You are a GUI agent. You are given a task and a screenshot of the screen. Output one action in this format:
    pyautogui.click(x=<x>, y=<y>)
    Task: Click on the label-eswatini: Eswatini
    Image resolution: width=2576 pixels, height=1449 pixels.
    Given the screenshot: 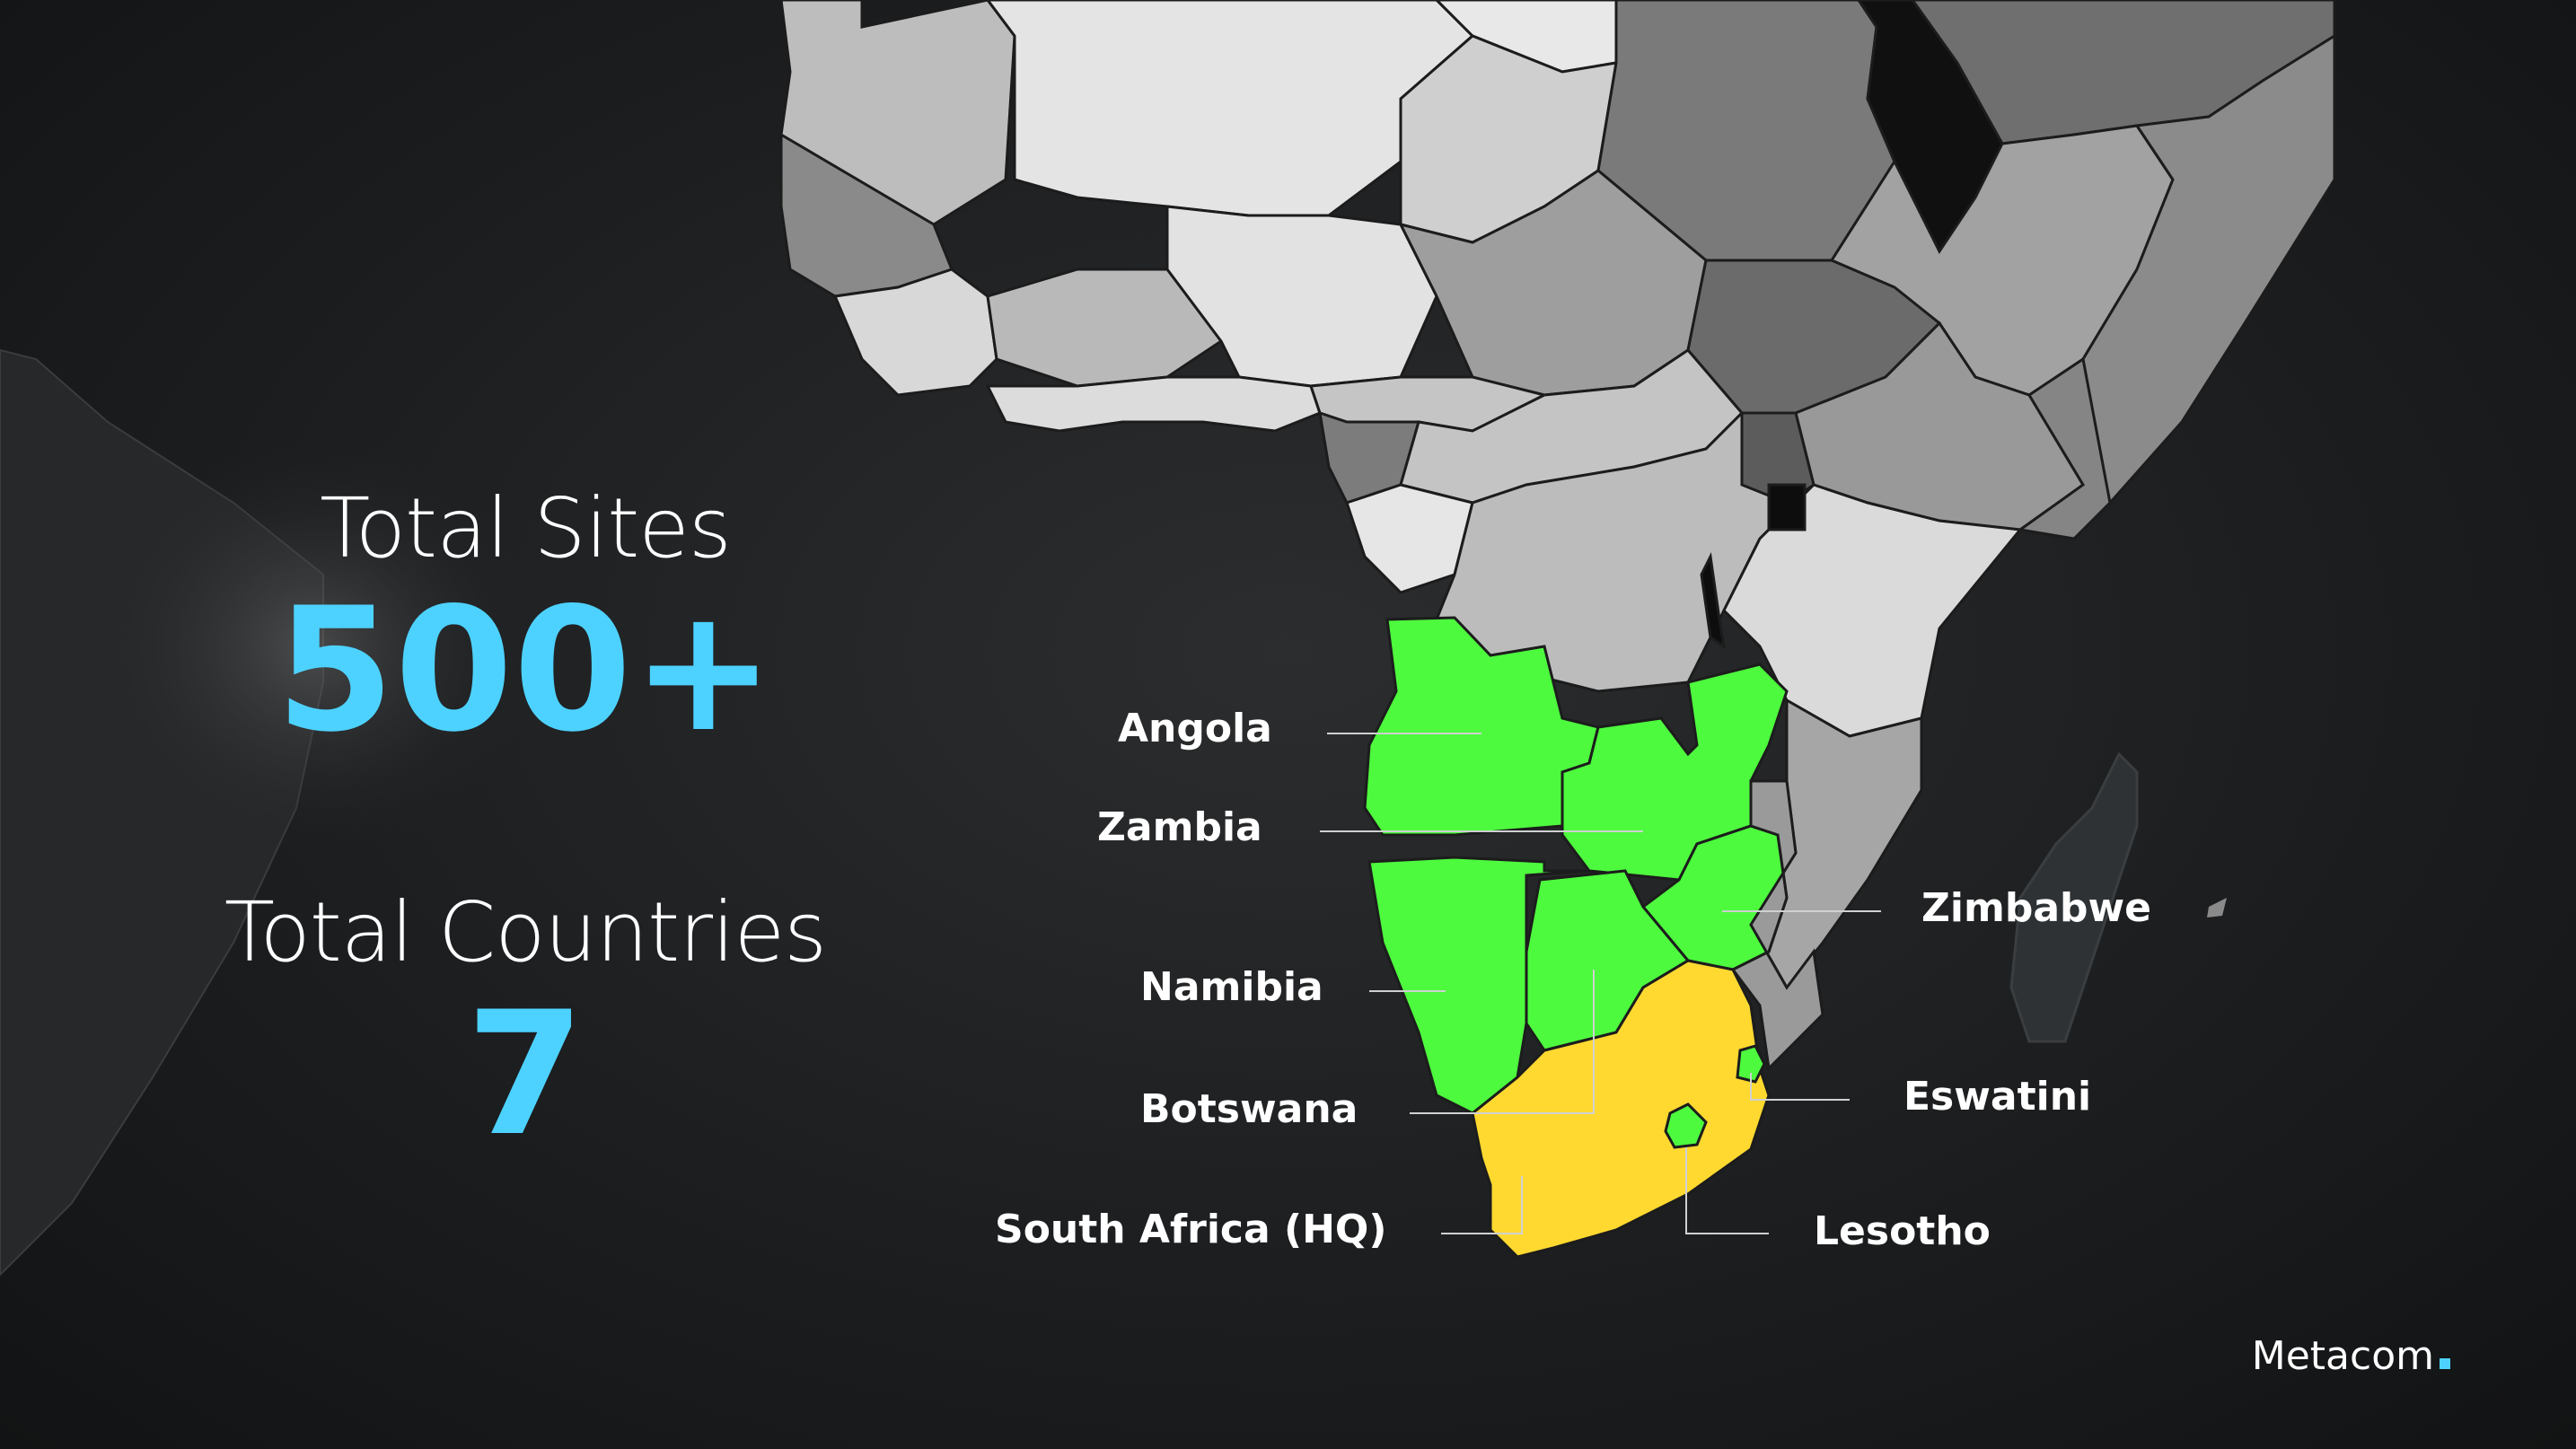 What is the action you would take?
    pyautogui.click(x=1998, y=1097)
    